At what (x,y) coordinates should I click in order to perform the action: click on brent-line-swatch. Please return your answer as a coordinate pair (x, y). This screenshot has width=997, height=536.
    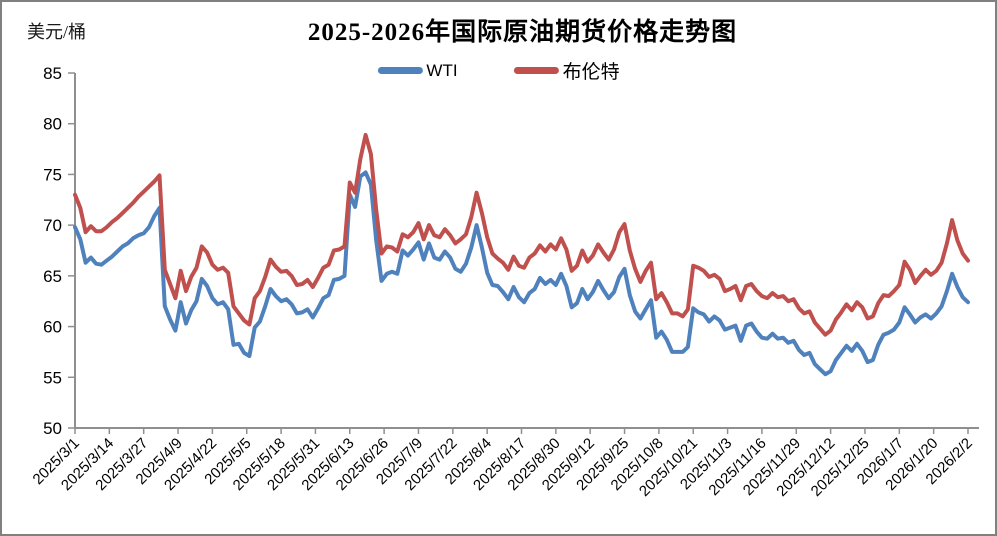
    Looking at the image, I should click on (536, 70).